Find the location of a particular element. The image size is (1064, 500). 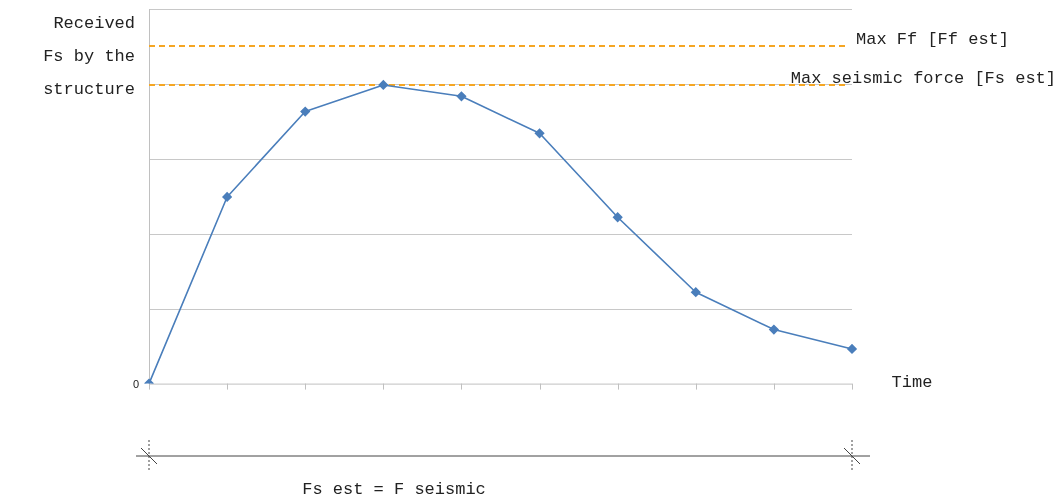

text: 0 is located at coordinates (135, 383).